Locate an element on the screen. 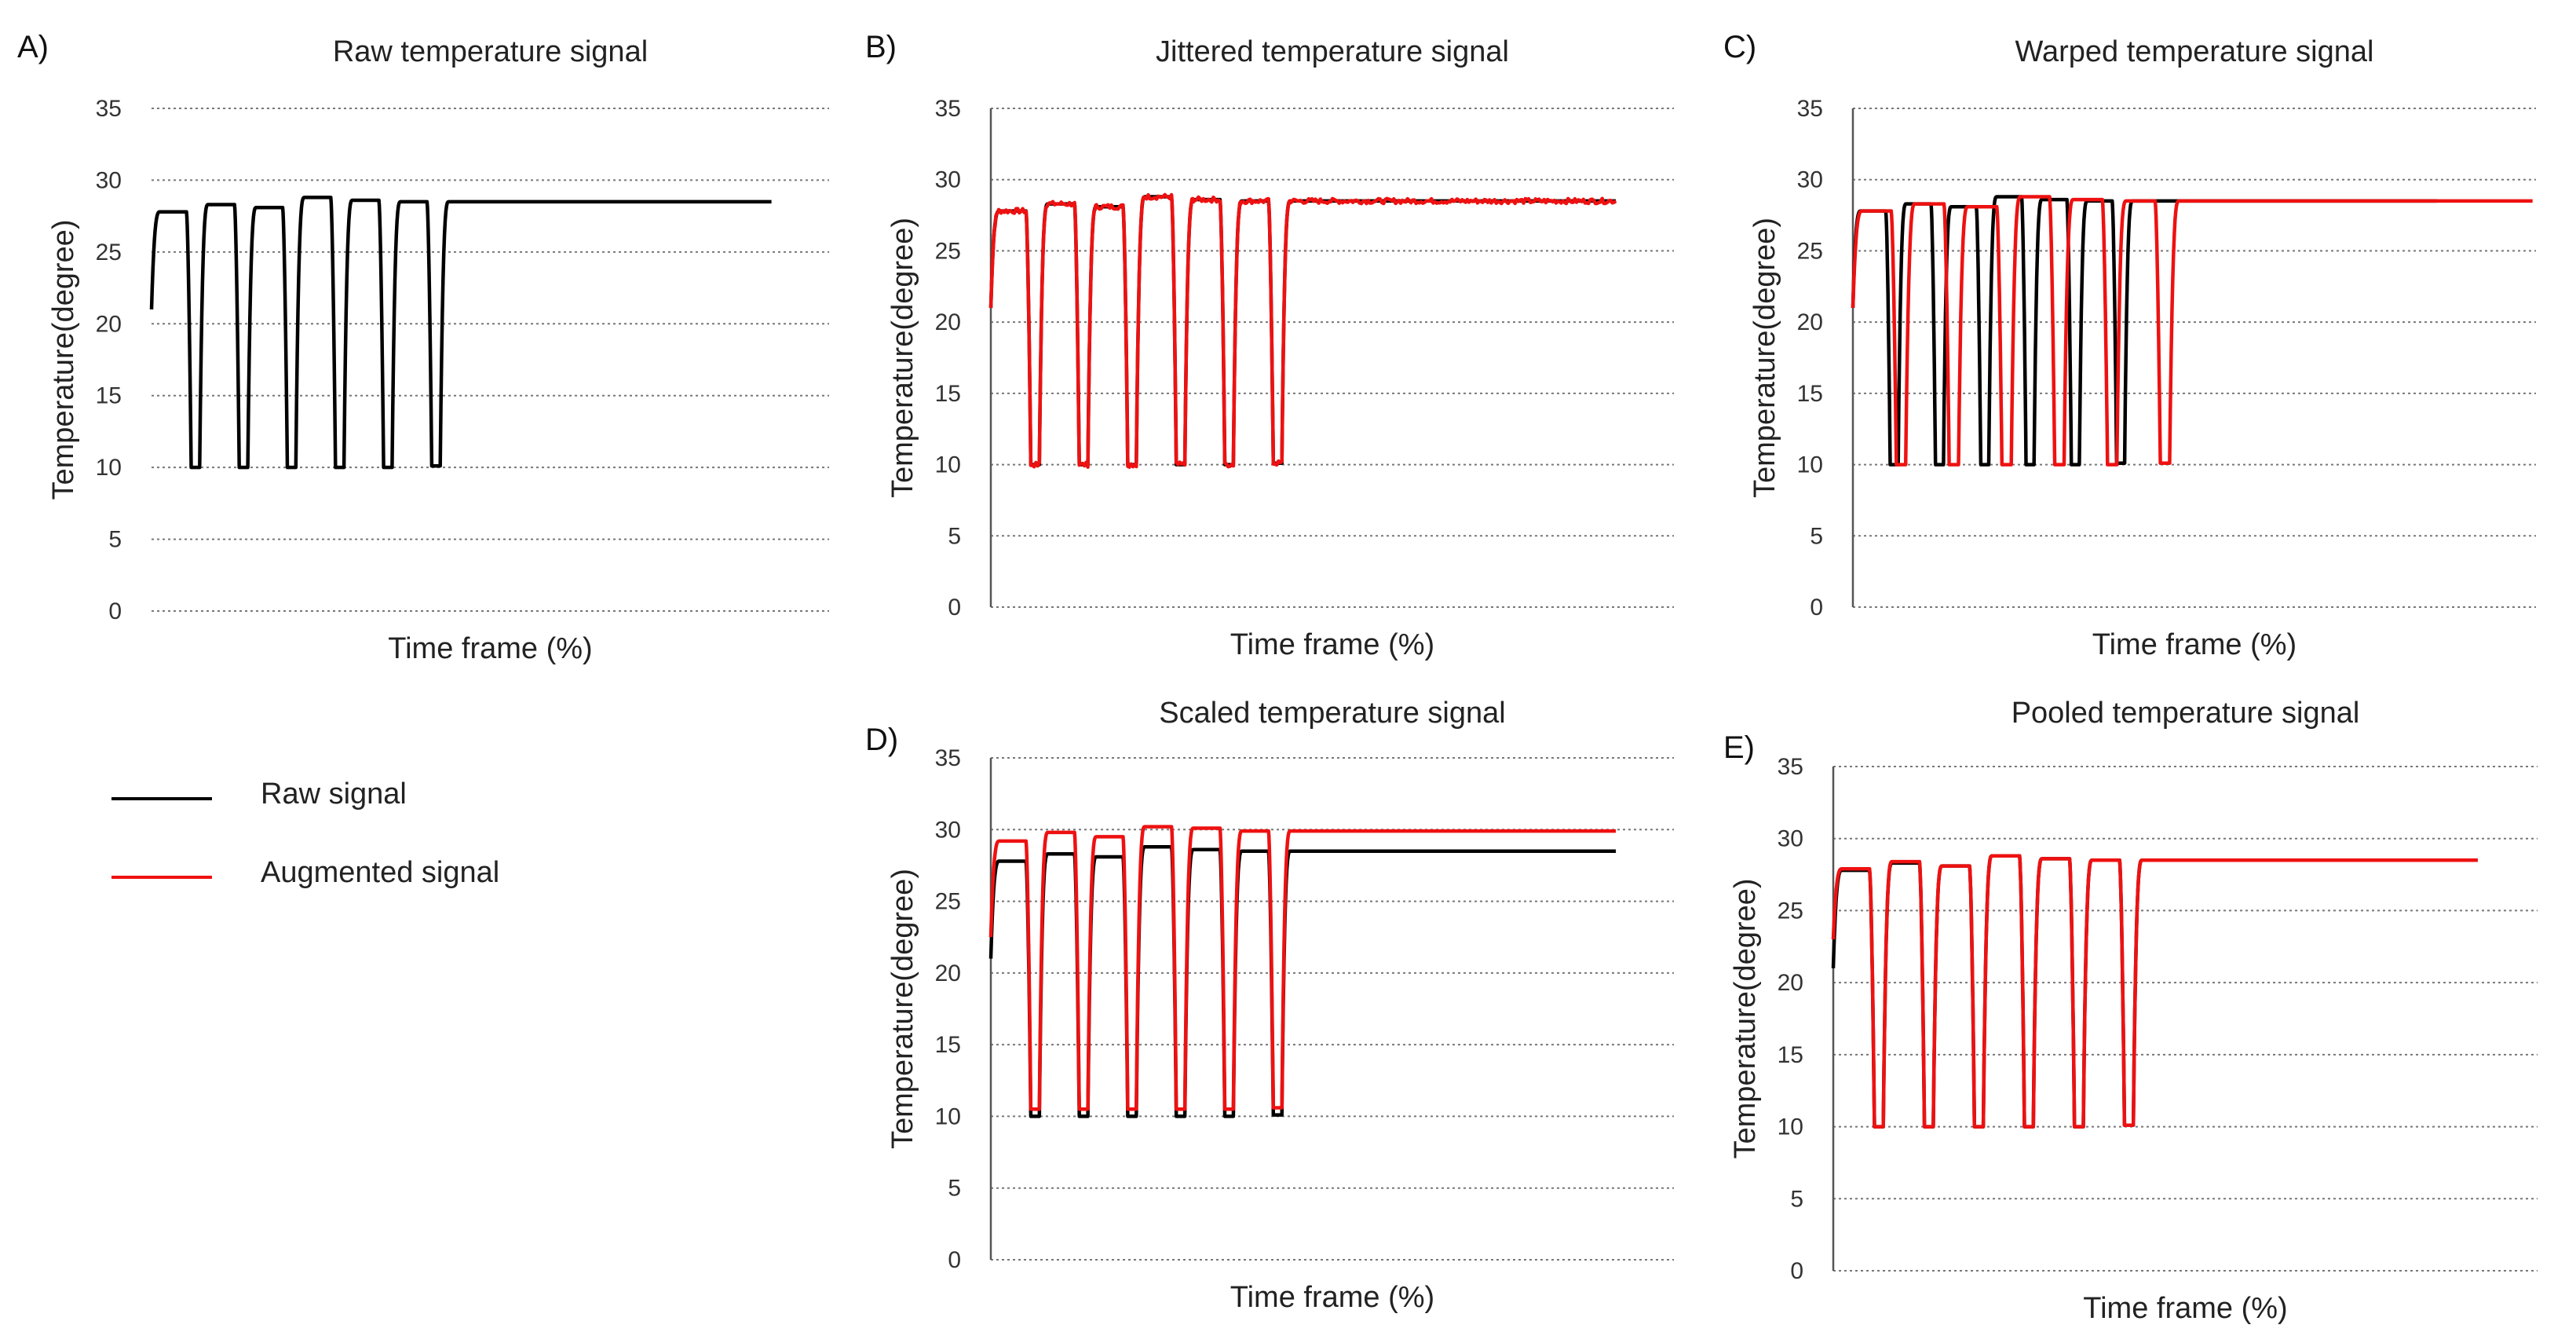 Image resolution: width=2576 pixels, height=1343 pixels. panel-letter-e: E) is located at coordinates (1739, 747).